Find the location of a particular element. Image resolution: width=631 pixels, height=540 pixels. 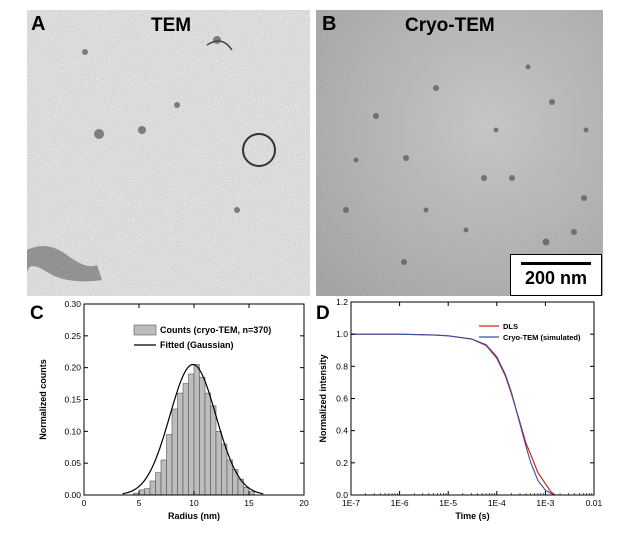

panel-letter-d: D is located at coordinates (323, 313).